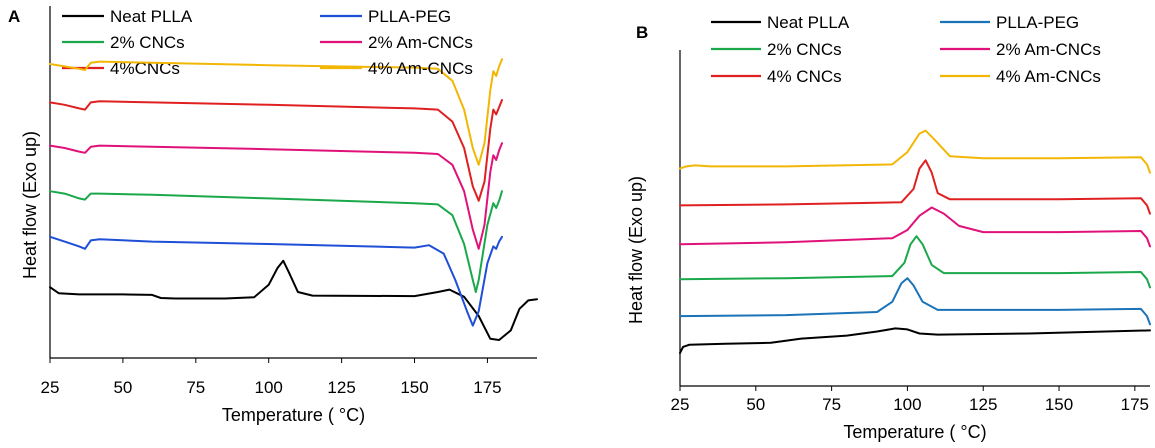 The height and width of the screenshot is (448, 1155). Describe the element at coordinates (14, 16) in the screenshot. I see `panel-label: A` at that location.